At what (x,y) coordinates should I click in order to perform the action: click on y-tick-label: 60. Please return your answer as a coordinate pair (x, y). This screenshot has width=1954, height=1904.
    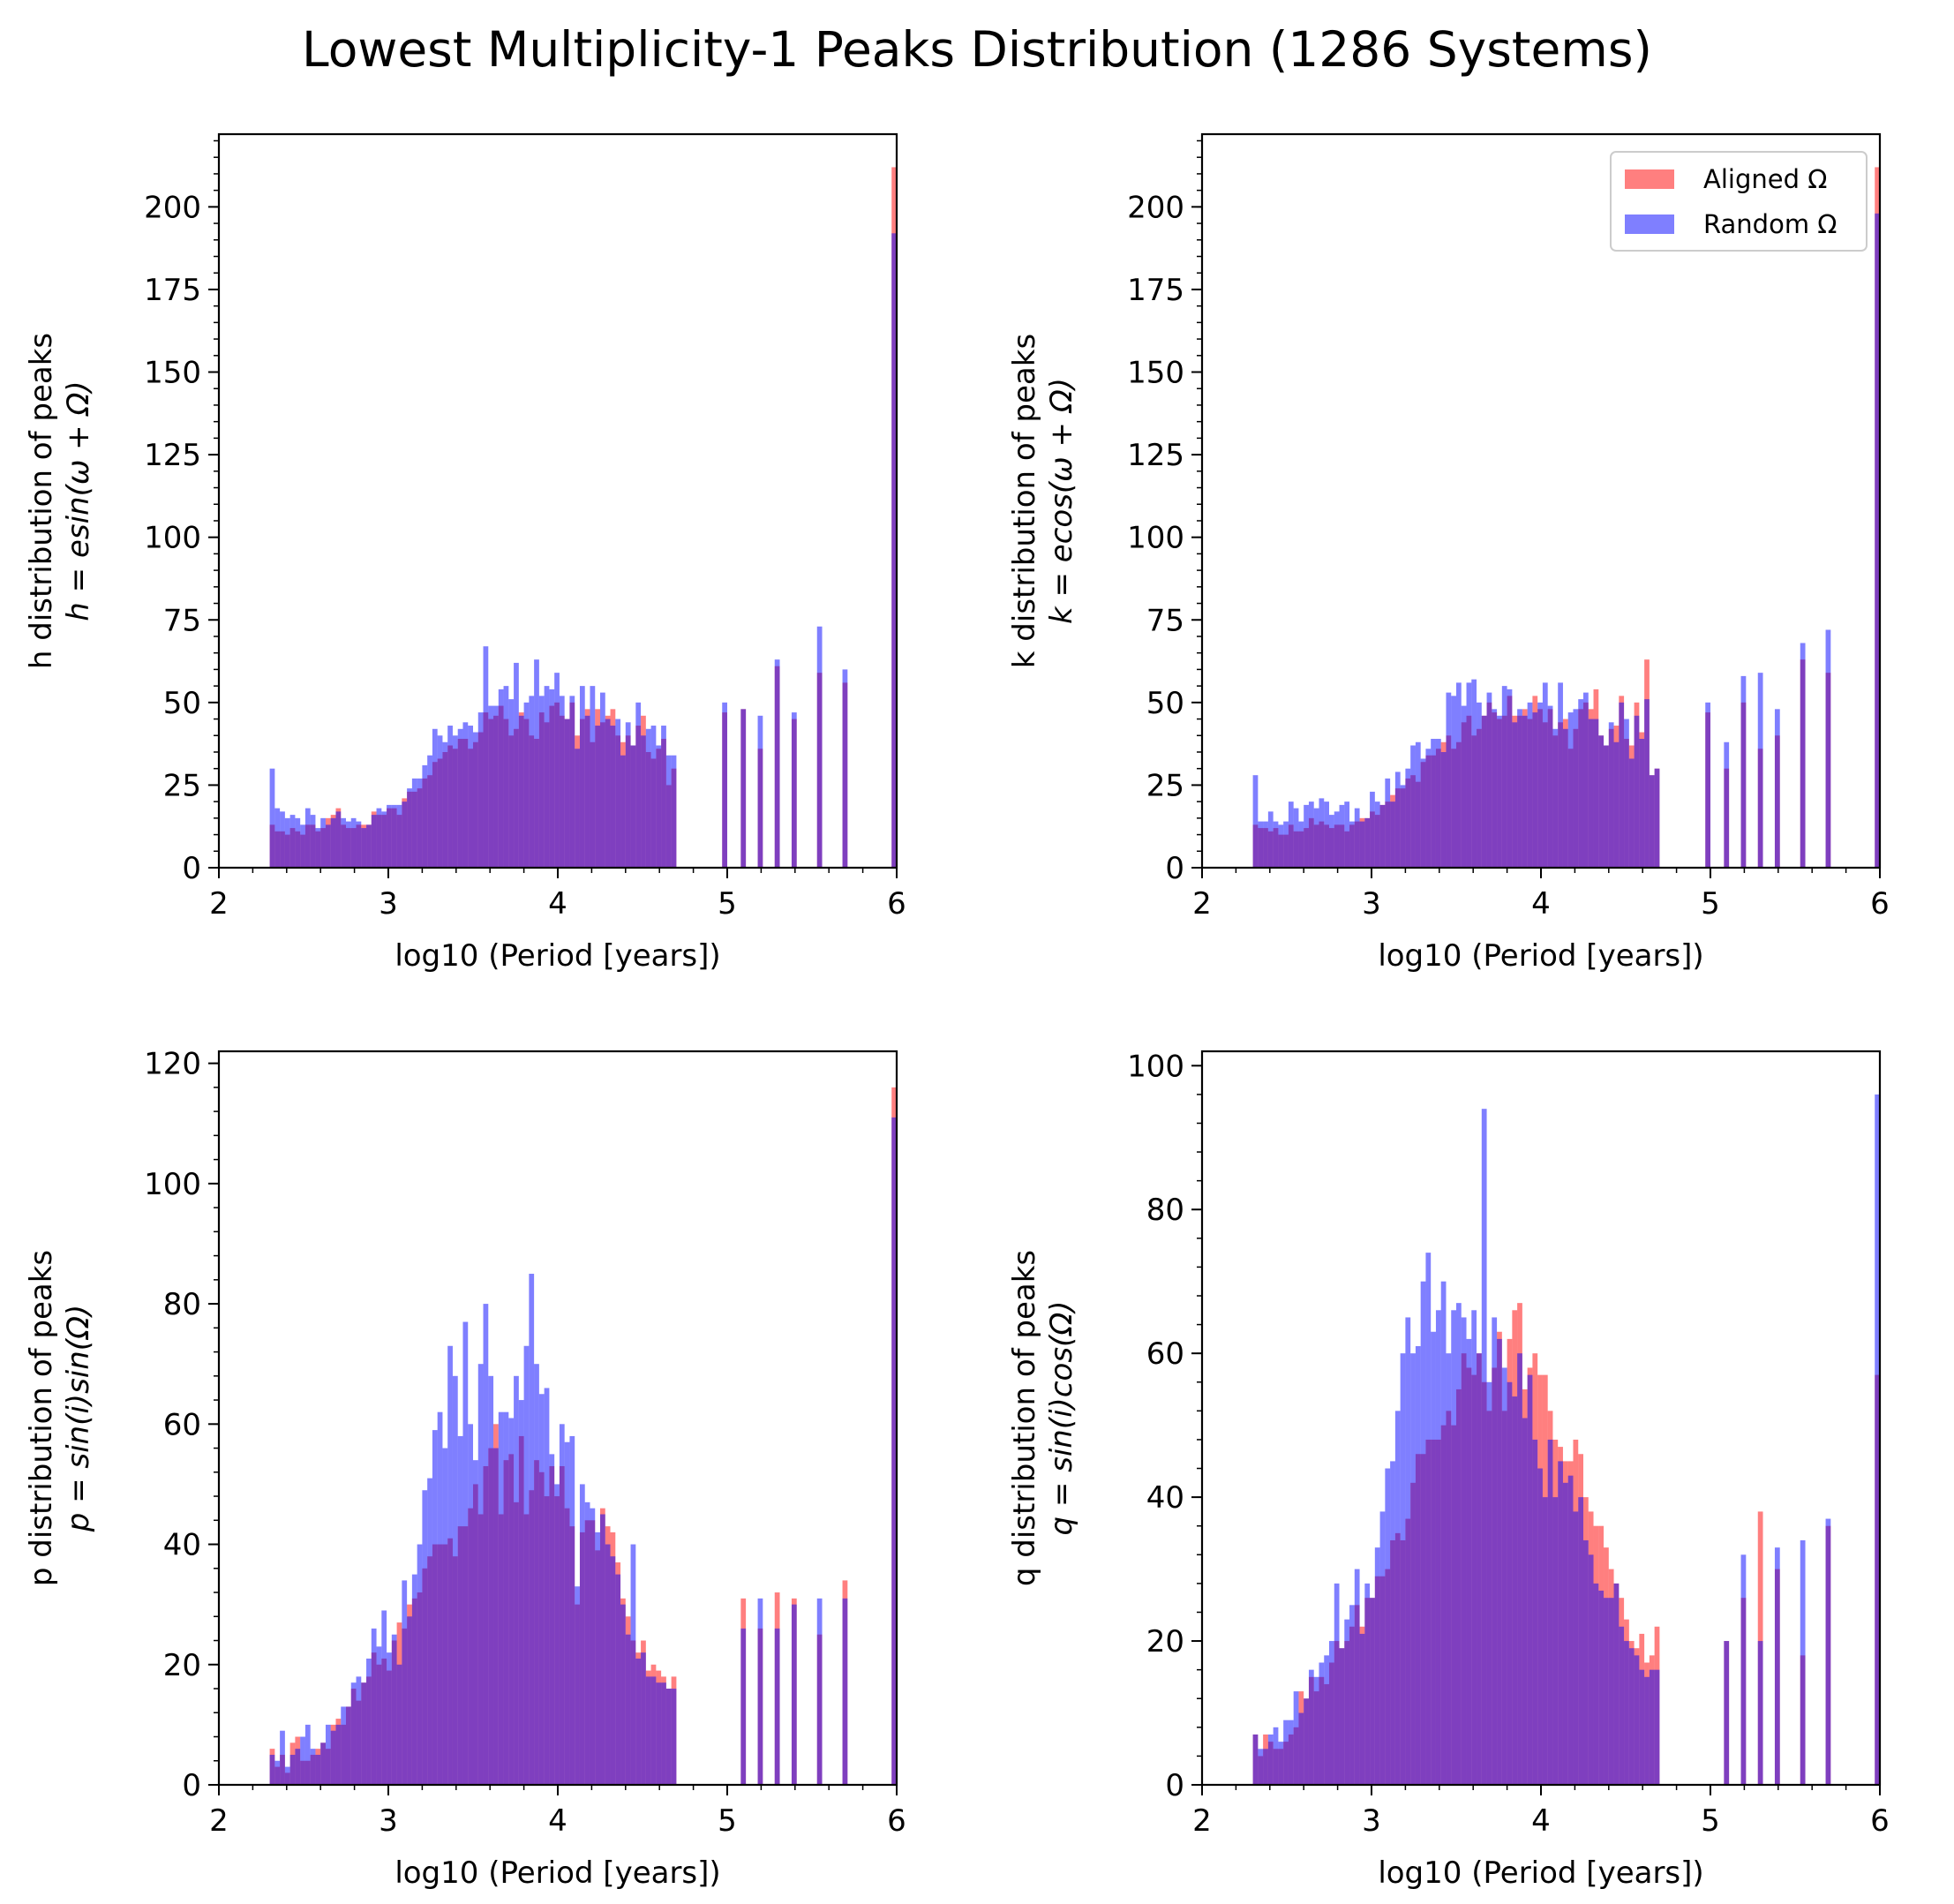
    Looking at the image, I should click on (182, 1425).